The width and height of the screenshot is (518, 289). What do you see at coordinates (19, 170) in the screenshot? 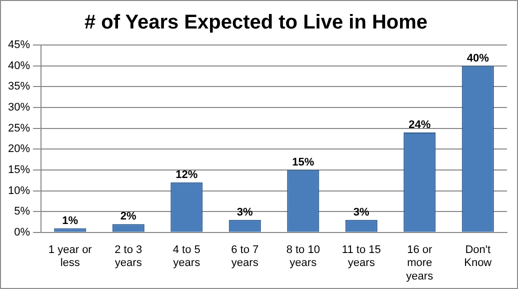
I see `y-tick-label: 15%` at bounding box center [19, 170].